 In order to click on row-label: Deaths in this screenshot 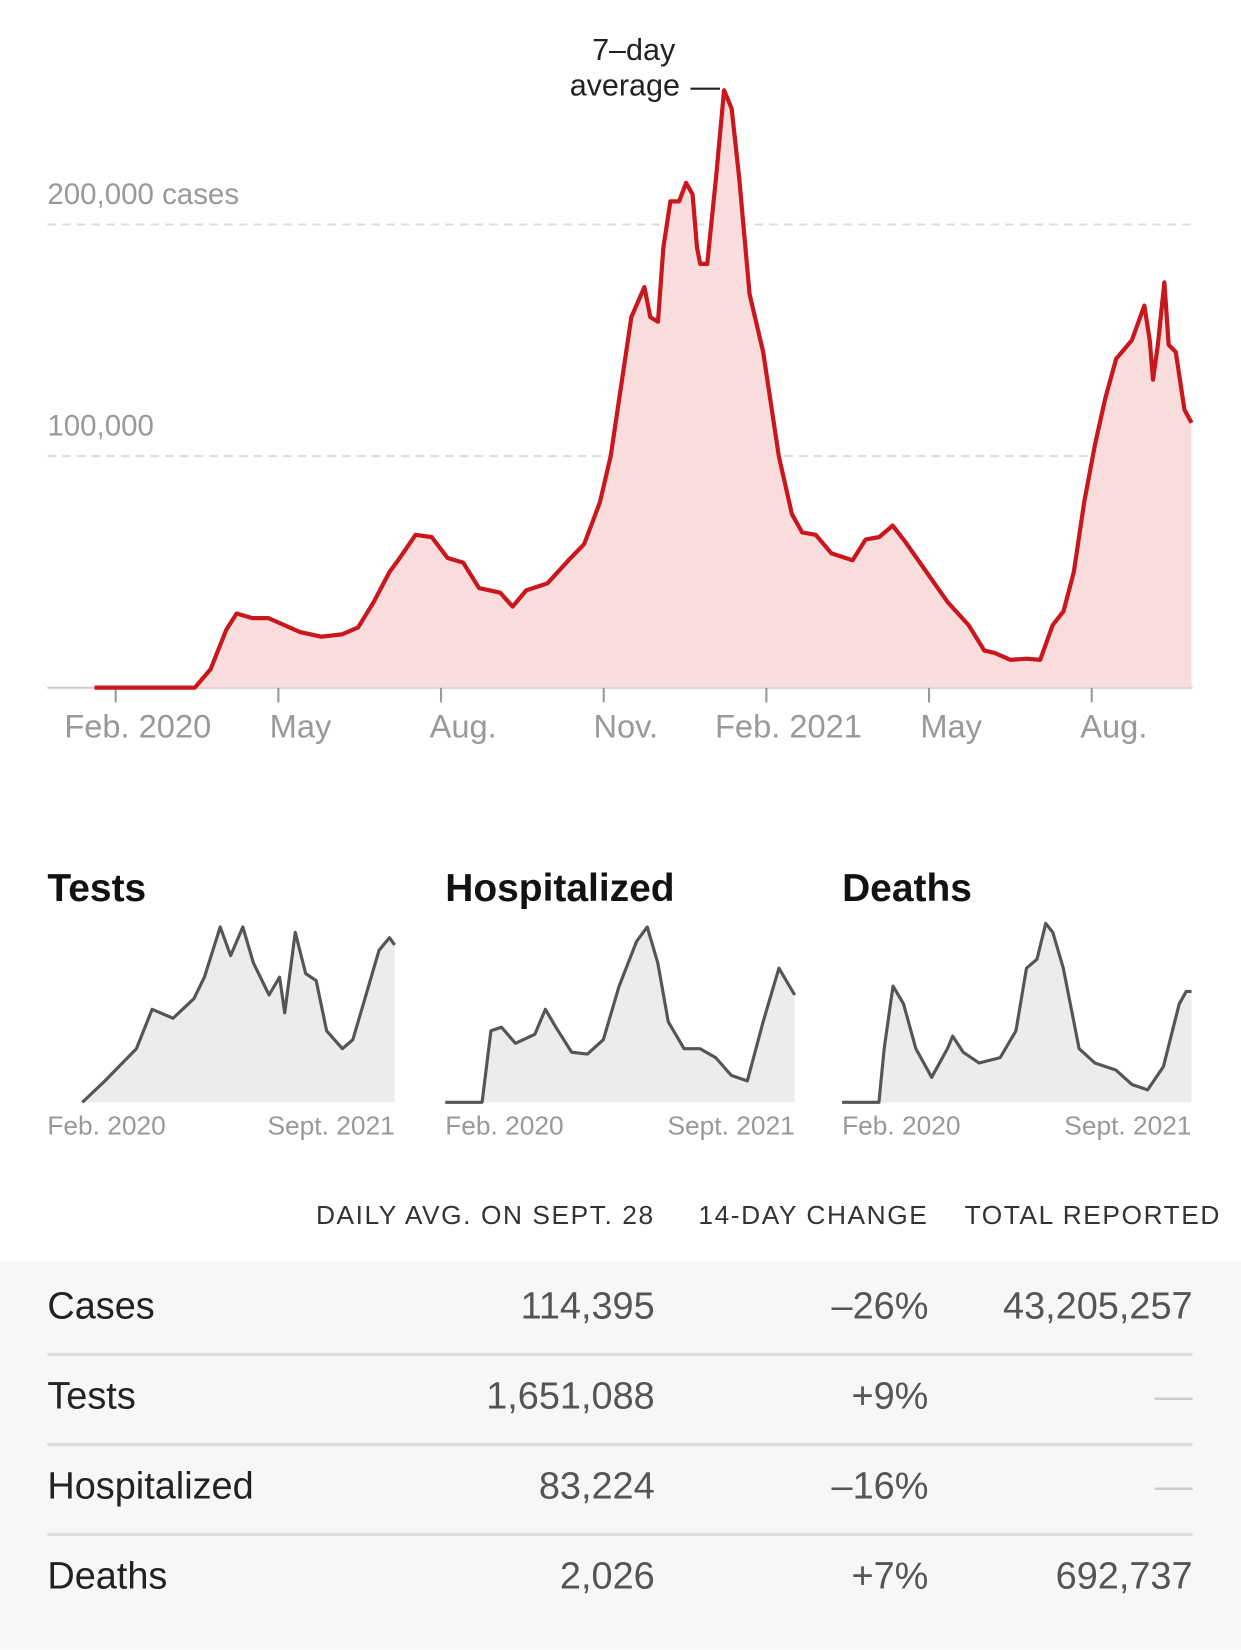, I will do `click(107, 1577)`.